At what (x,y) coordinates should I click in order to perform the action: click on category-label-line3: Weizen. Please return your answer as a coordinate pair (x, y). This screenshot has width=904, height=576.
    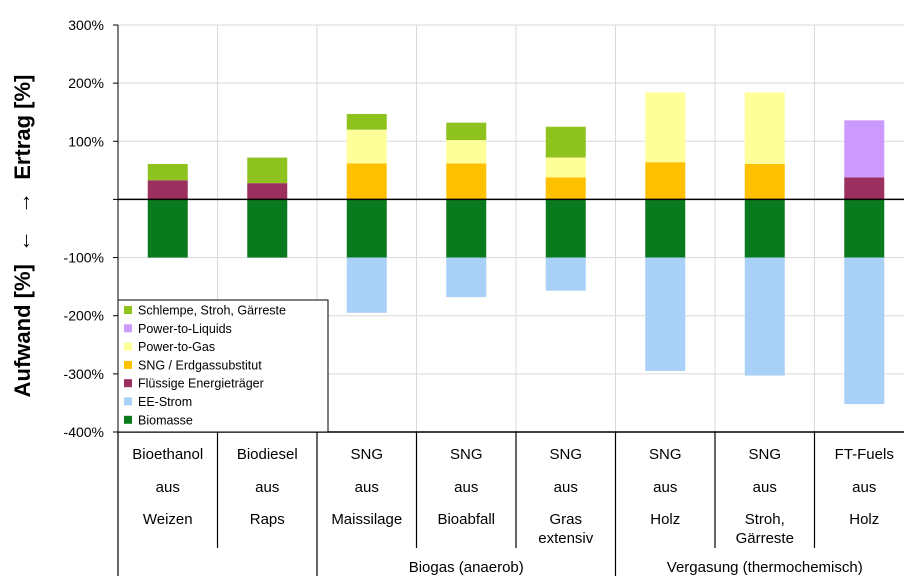
    Looking at the image, I should click on (168, 519).